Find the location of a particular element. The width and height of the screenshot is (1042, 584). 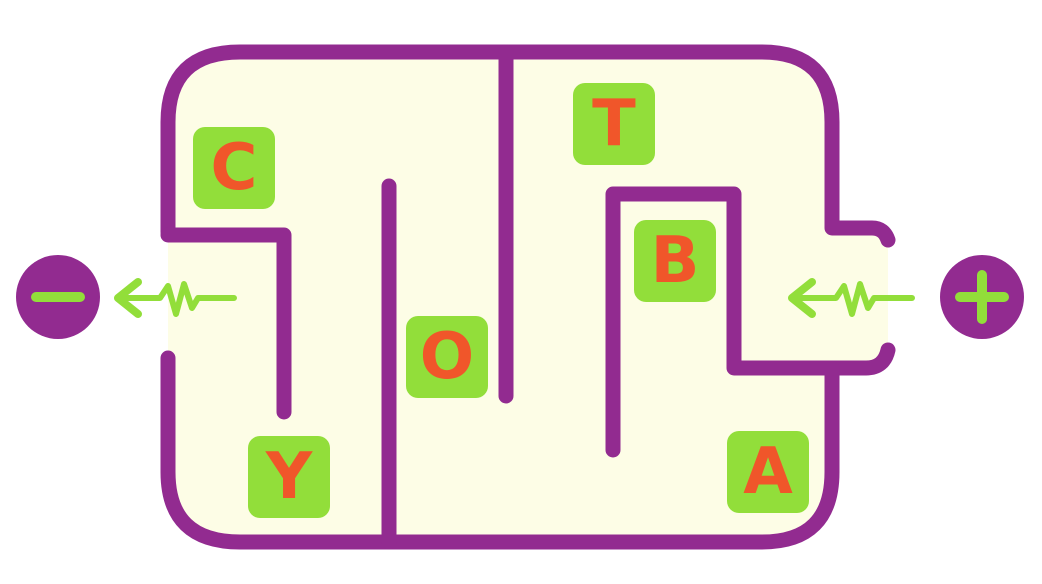

tile-letter: A is located at coordinates (768, 472).